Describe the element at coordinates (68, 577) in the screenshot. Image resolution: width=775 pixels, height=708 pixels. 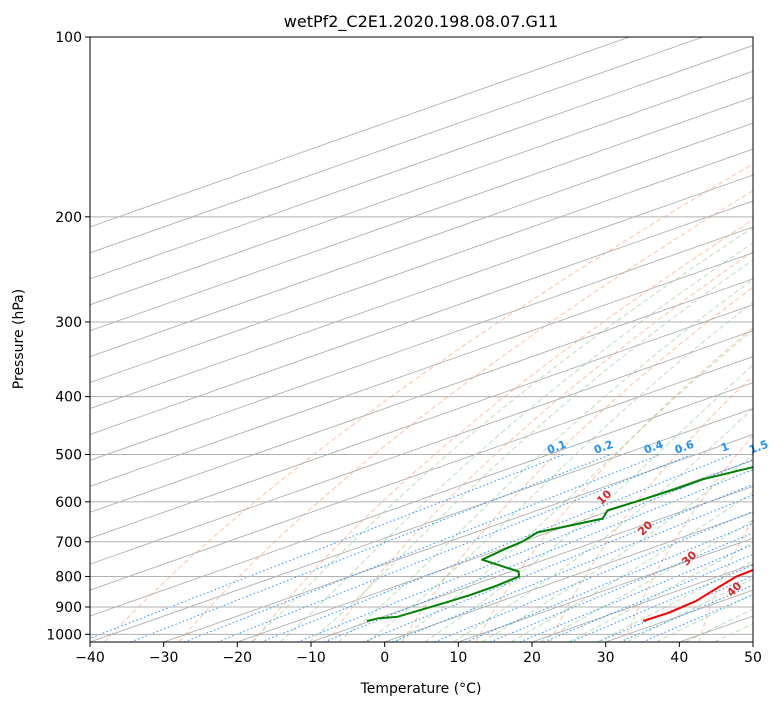
I see `y-tick-label: 800` at that location.